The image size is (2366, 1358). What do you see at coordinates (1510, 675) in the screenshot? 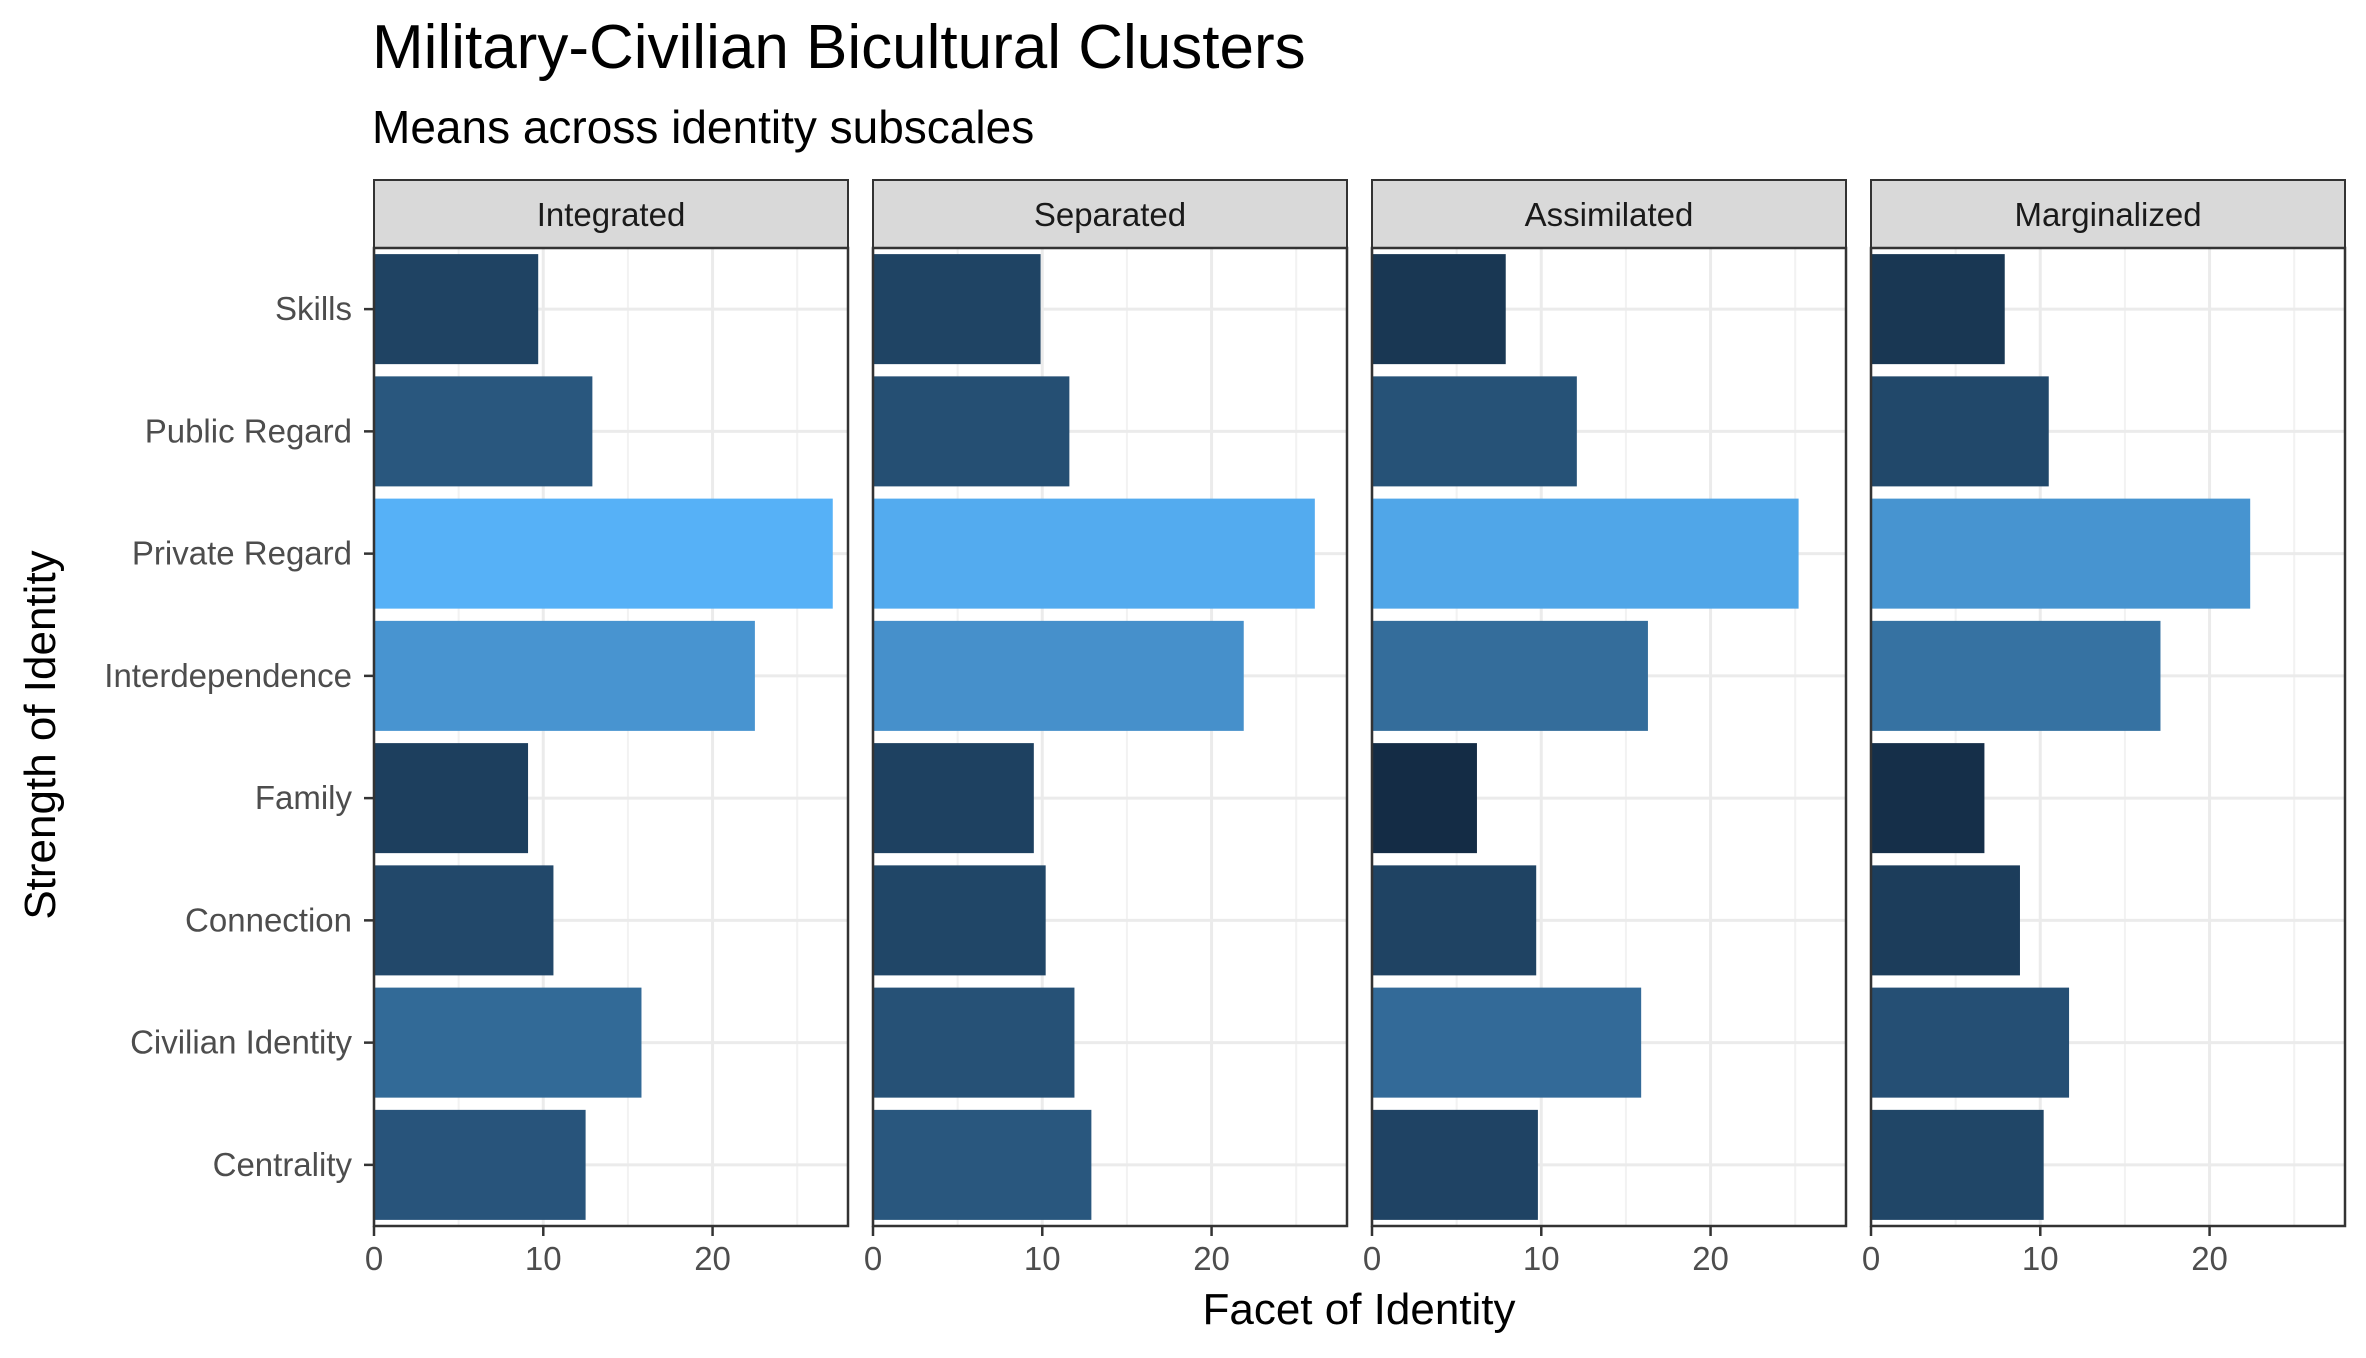
I see `bar-assimilated-interdependence` at bounding box center [1510, 675].